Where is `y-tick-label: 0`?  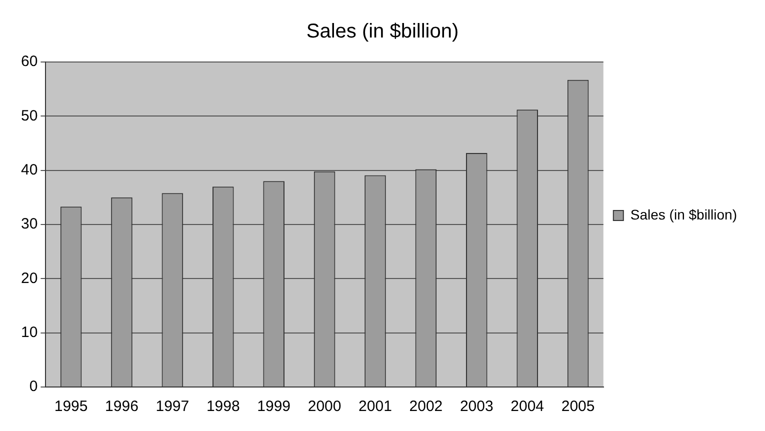
y-tick-label: 0 is located at coordinates (33, 387).